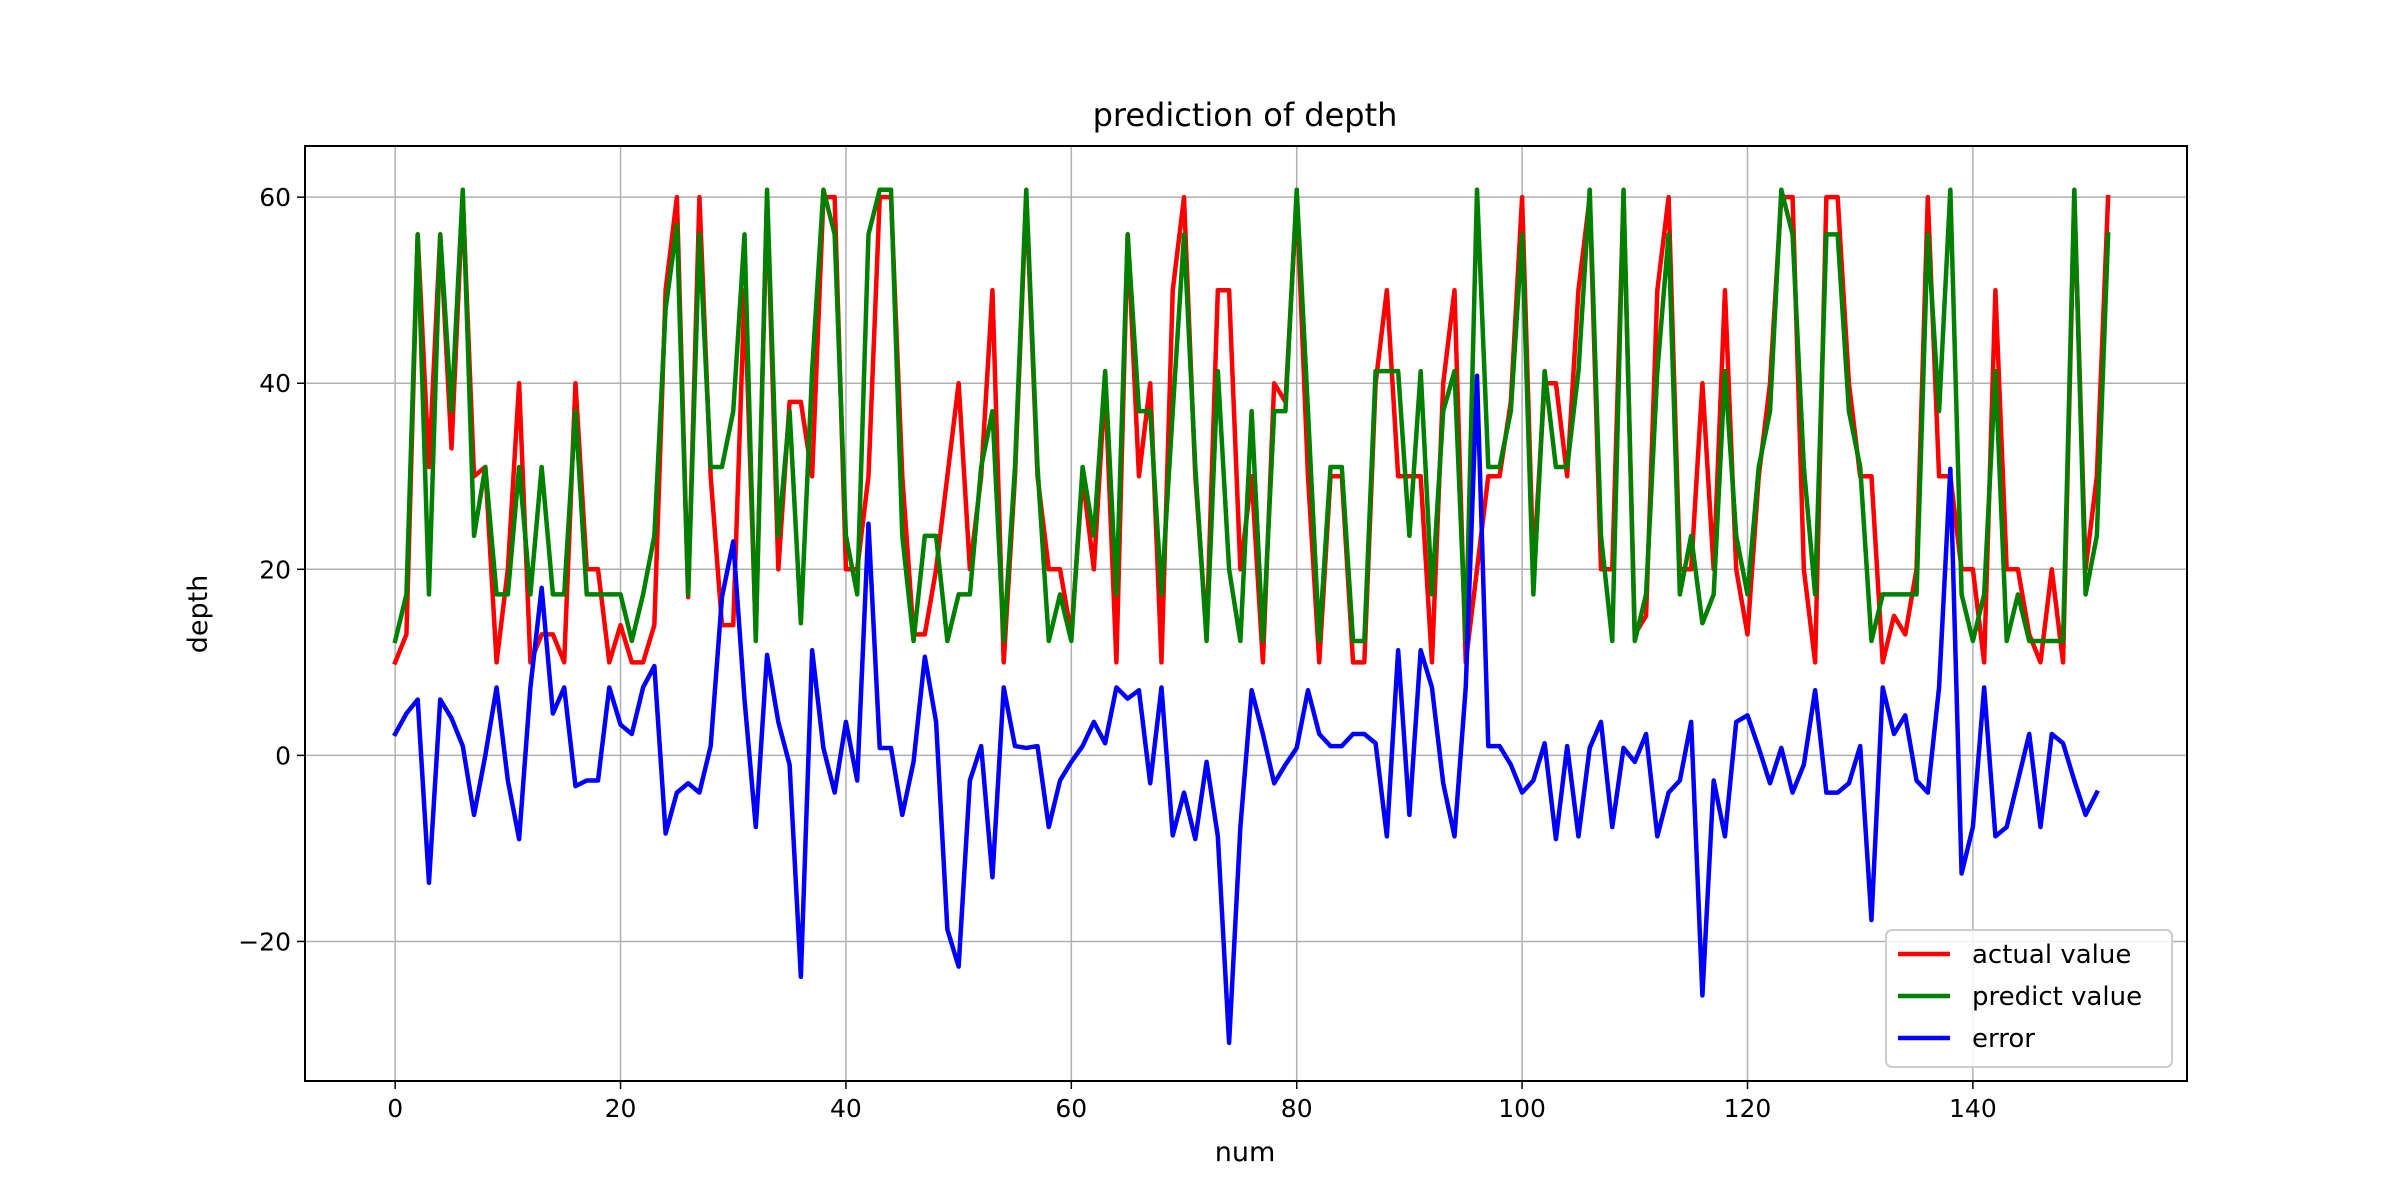  Describe the element at coordinates (1245, 115) in the screenshot. I see `chart-title: prediction of depth` at that location.